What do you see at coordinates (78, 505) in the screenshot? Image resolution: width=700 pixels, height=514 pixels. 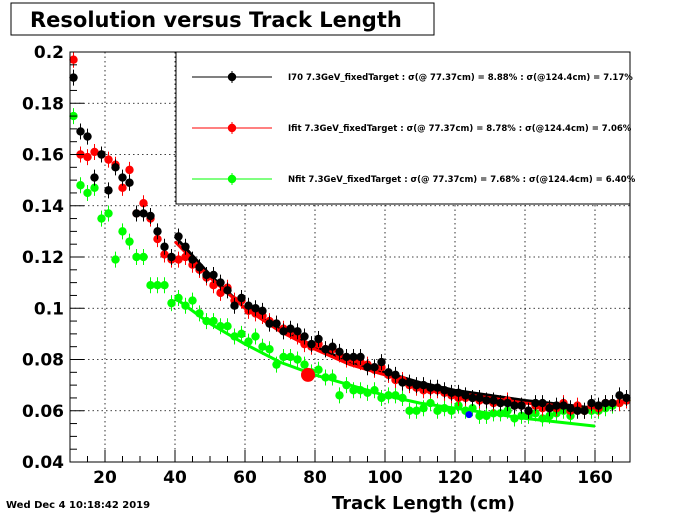 I see `timestamp: Wed Dec 4 10:18:42 2019` at bounding box center [78, 505].